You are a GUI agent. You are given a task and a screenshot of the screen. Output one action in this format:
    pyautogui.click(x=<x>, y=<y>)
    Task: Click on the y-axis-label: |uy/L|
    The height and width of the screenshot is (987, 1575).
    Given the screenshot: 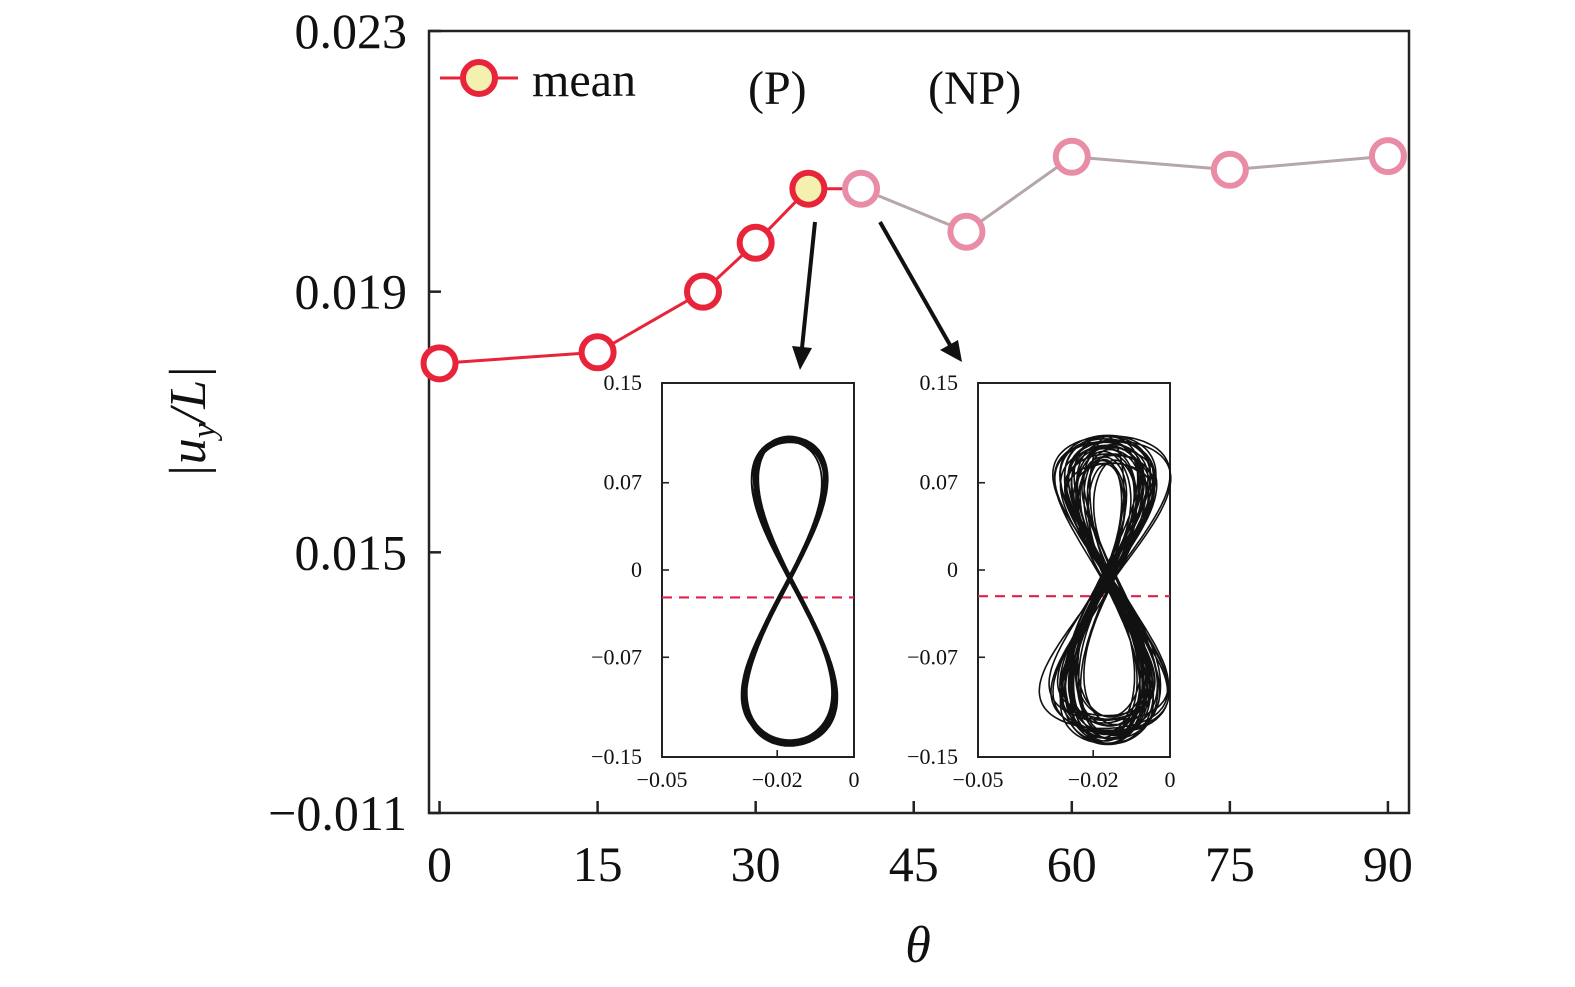 What is the action you would take?
    pyautogui.click(x=191, y=421)
    